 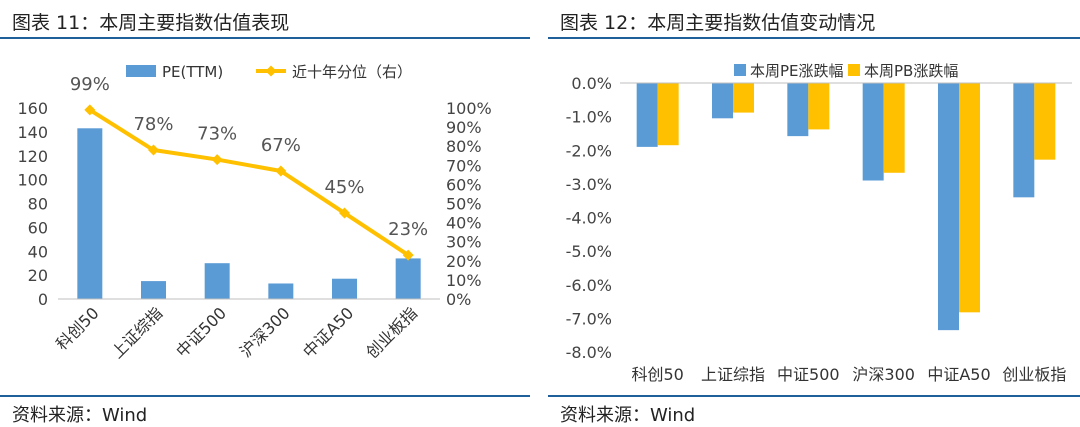 What do you see at coordinates (464, 204) in the screenshot?
I see `right-y-tick-label: 50%` at bounding box center [464, 204].